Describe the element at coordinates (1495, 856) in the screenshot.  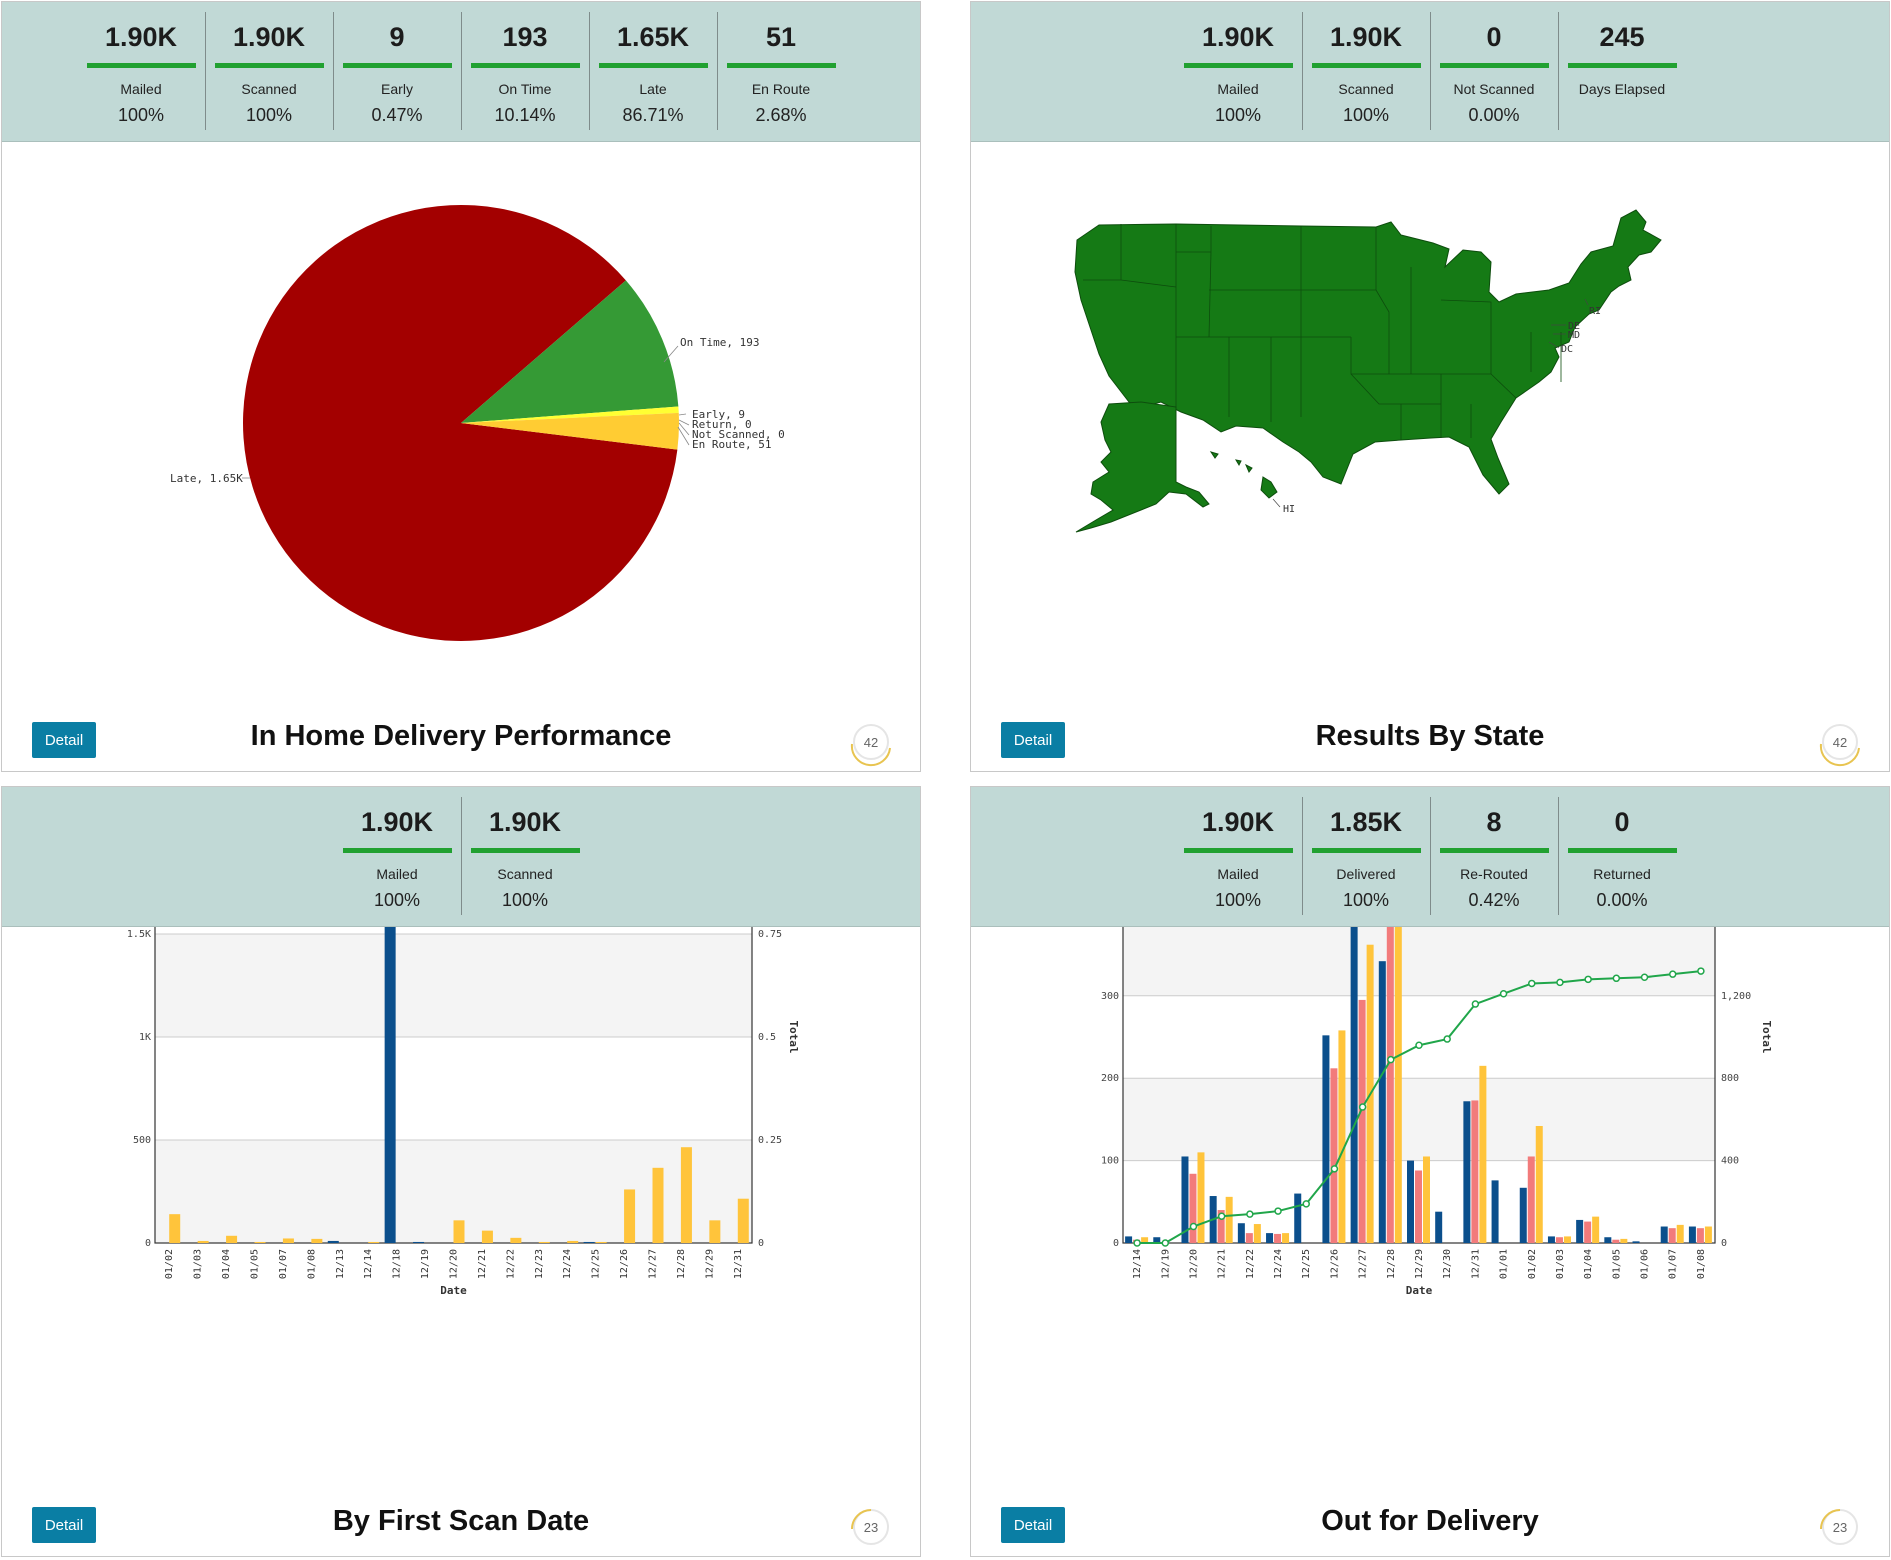
I see `kpi-re-routed: 8 Re-Routed 0.42%` at that location.